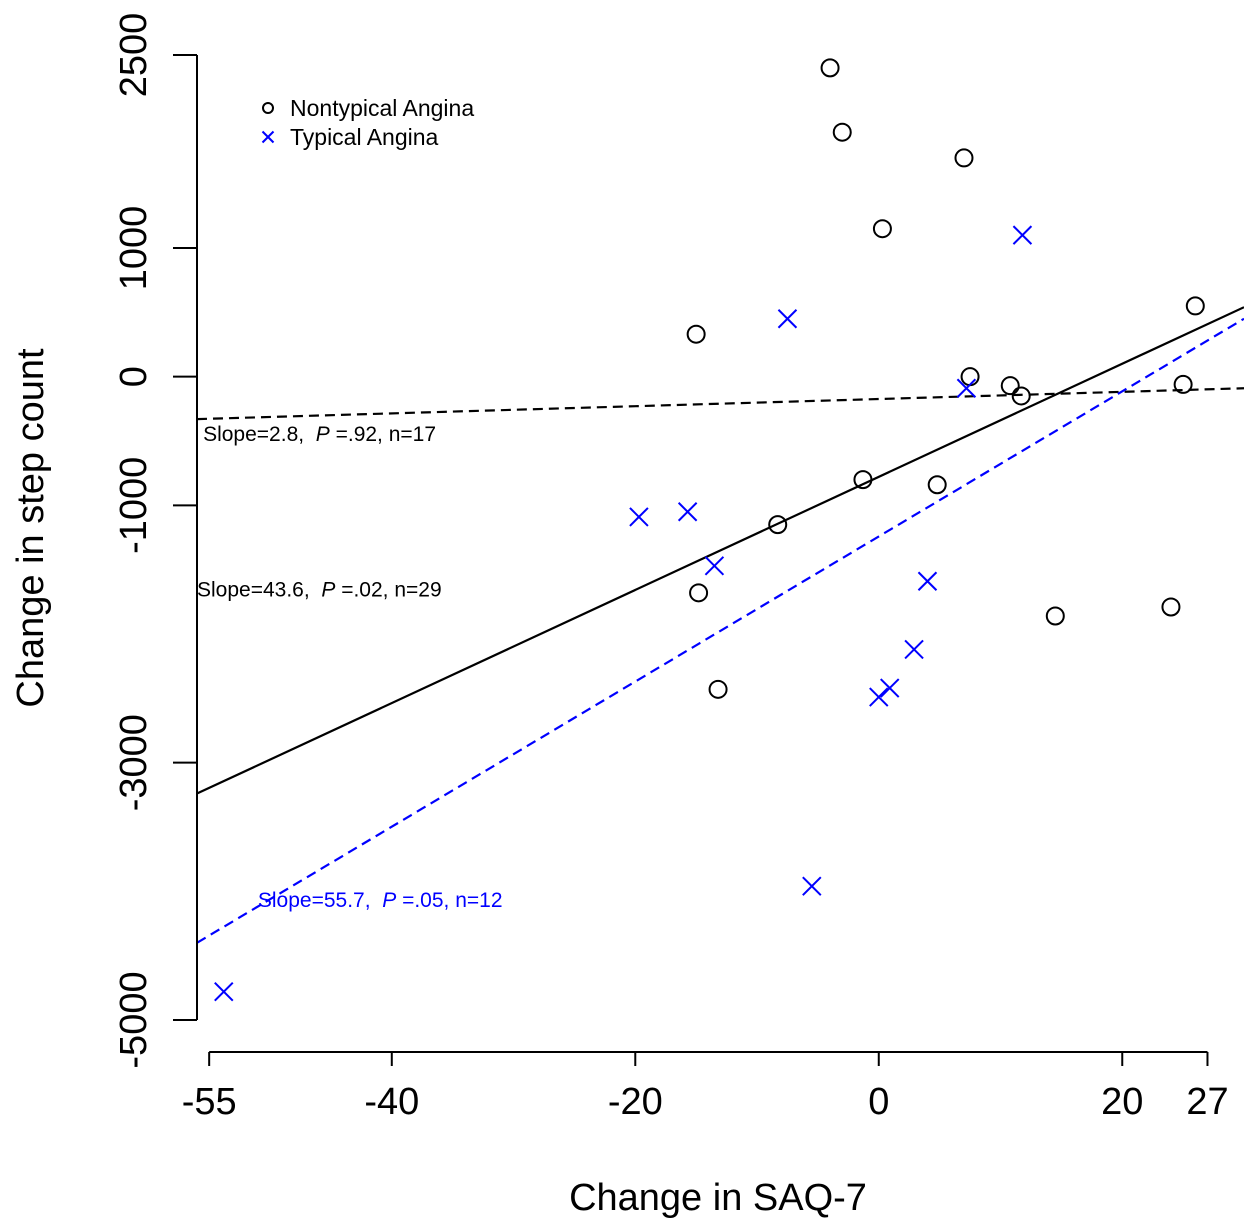  What do you see at coordinates (364, 137) in the screenshot?
I see `legend-label: Typical Angina` at bounding box center [364, 137].